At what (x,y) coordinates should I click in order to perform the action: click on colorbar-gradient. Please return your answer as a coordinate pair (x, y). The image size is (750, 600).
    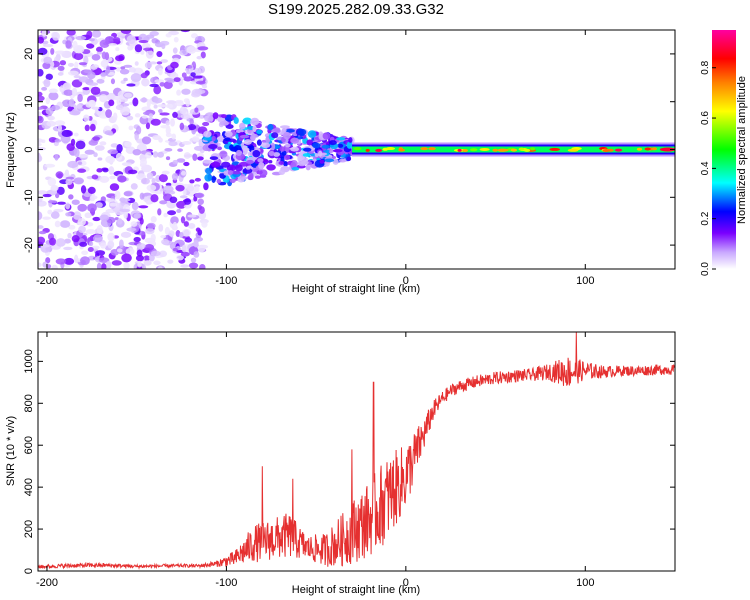
    Looking at the image, I should click on (724, 149).